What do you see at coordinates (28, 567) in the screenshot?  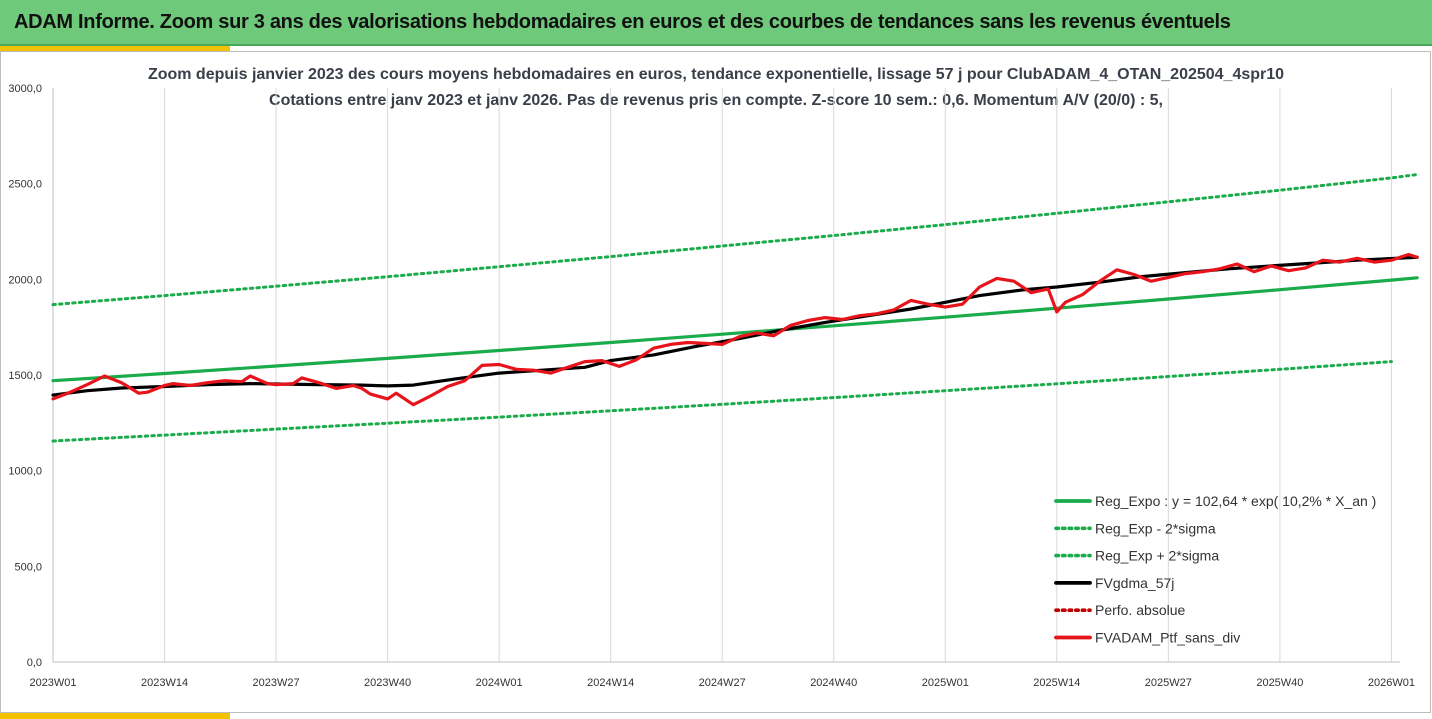 I see `y-tick-label: 500,0` at bounding box center [28, 567].